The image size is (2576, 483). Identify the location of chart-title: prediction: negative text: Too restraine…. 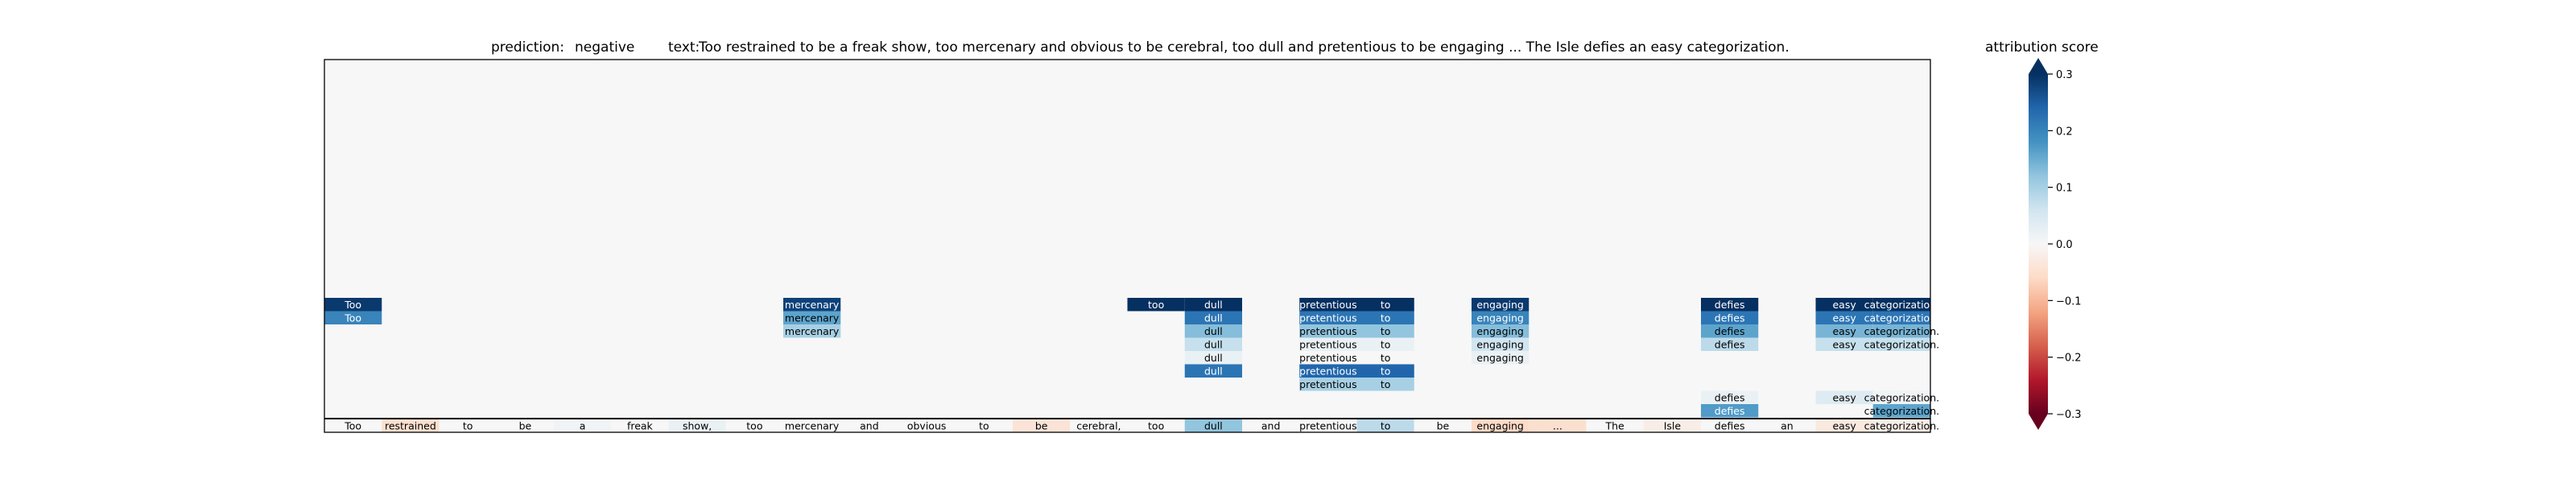
(1140, 47).